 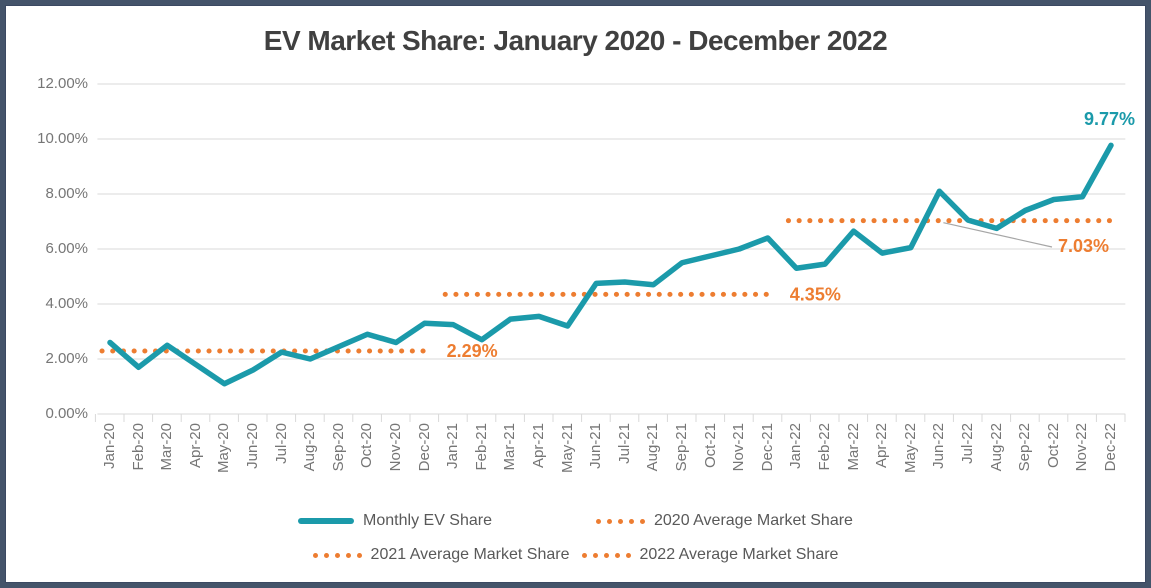 What do you see at coordinates (470, 554) in the screenshot?
I see `legend-label: 2021 Average Market Share` at bounding box center [470, 554].